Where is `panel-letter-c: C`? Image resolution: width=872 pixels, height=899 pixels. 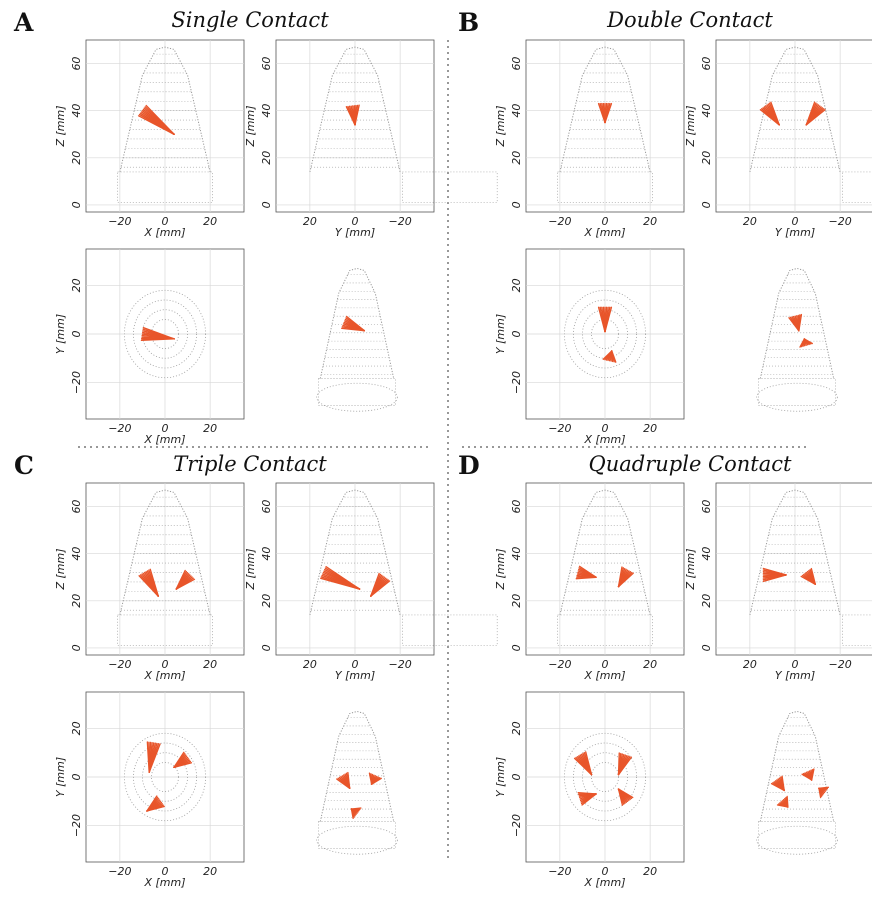 panel-letter-c: C is located at coordinates (24, 465).